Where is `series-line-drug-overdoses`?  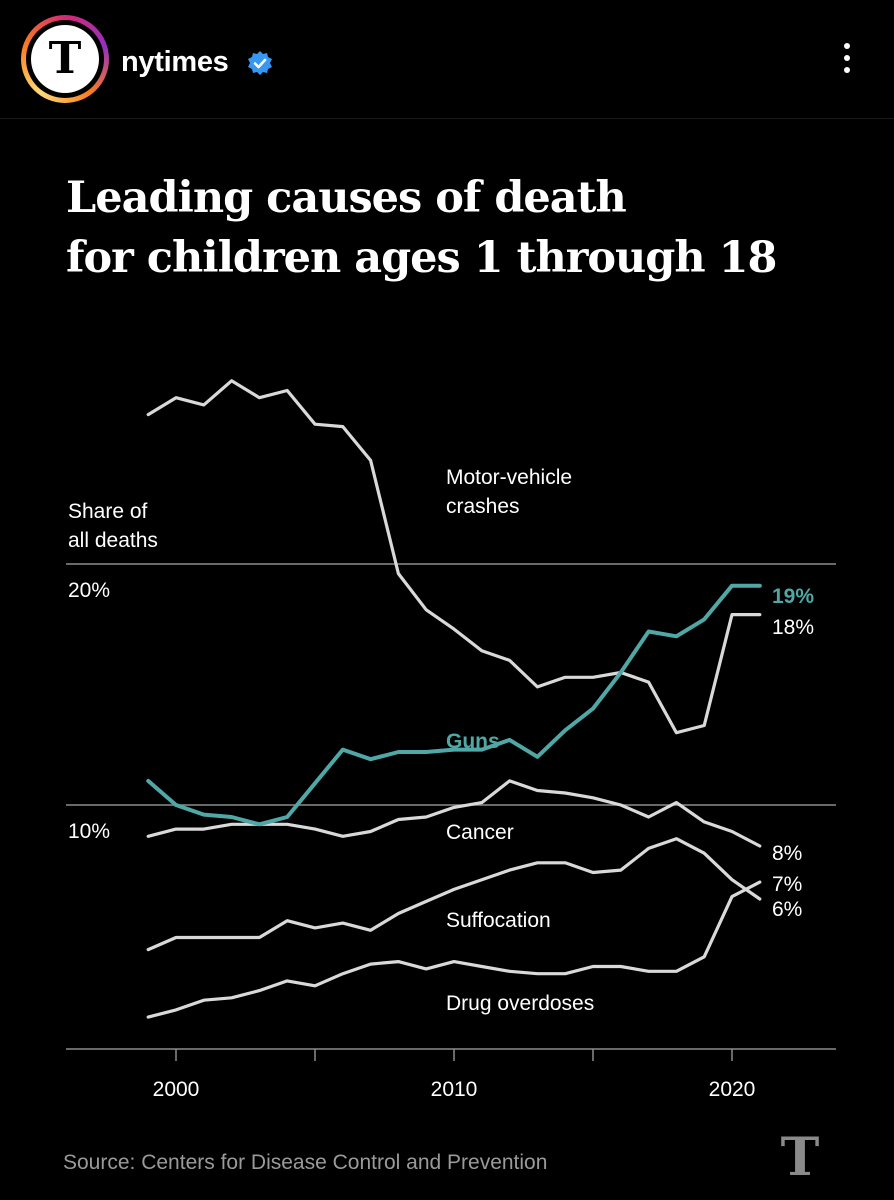
series-line-drug-overdoses is located at coordinates (454, 949).